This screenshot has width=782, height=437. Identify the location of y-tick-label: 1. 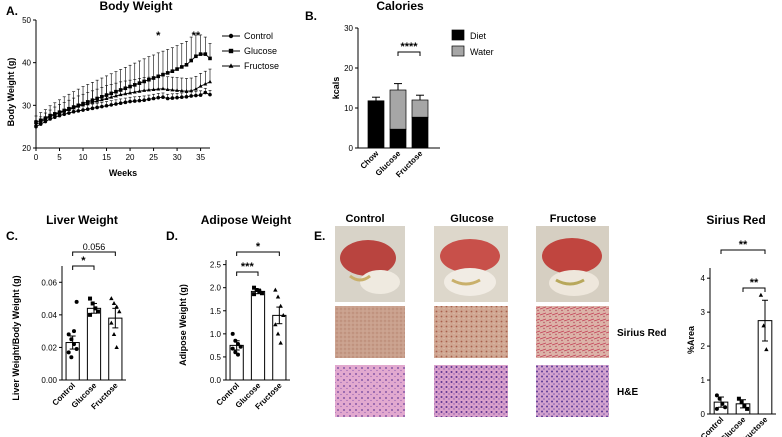
(703, 380).